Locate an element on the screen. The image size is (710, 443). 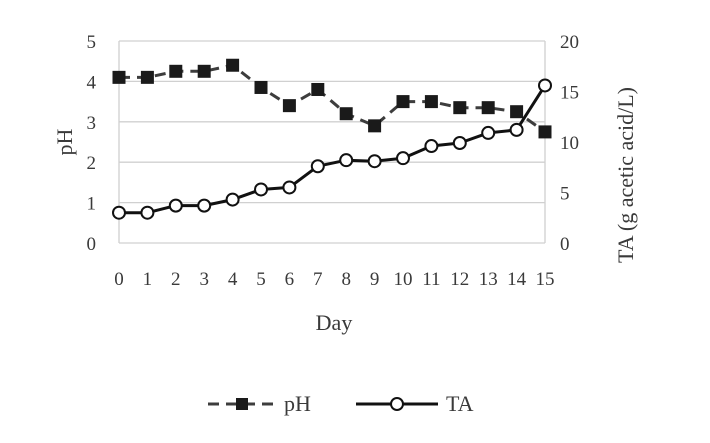
y-axis-left-title: pH is located at coordinates (64, 141).